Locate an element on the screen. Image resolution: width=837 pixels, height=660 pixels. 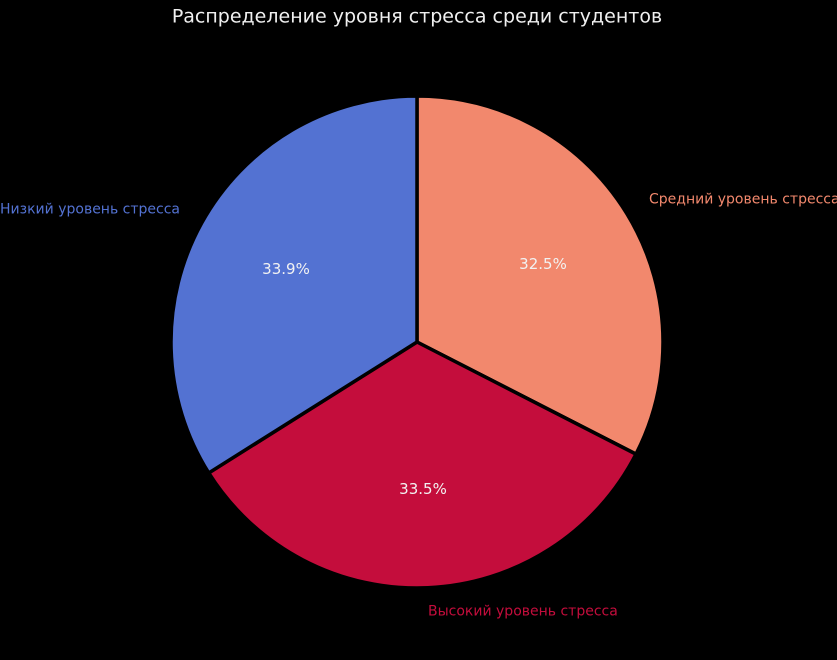
slice-label-low-stress: Низкий уровень стресса is located at coordinates (90, 209).